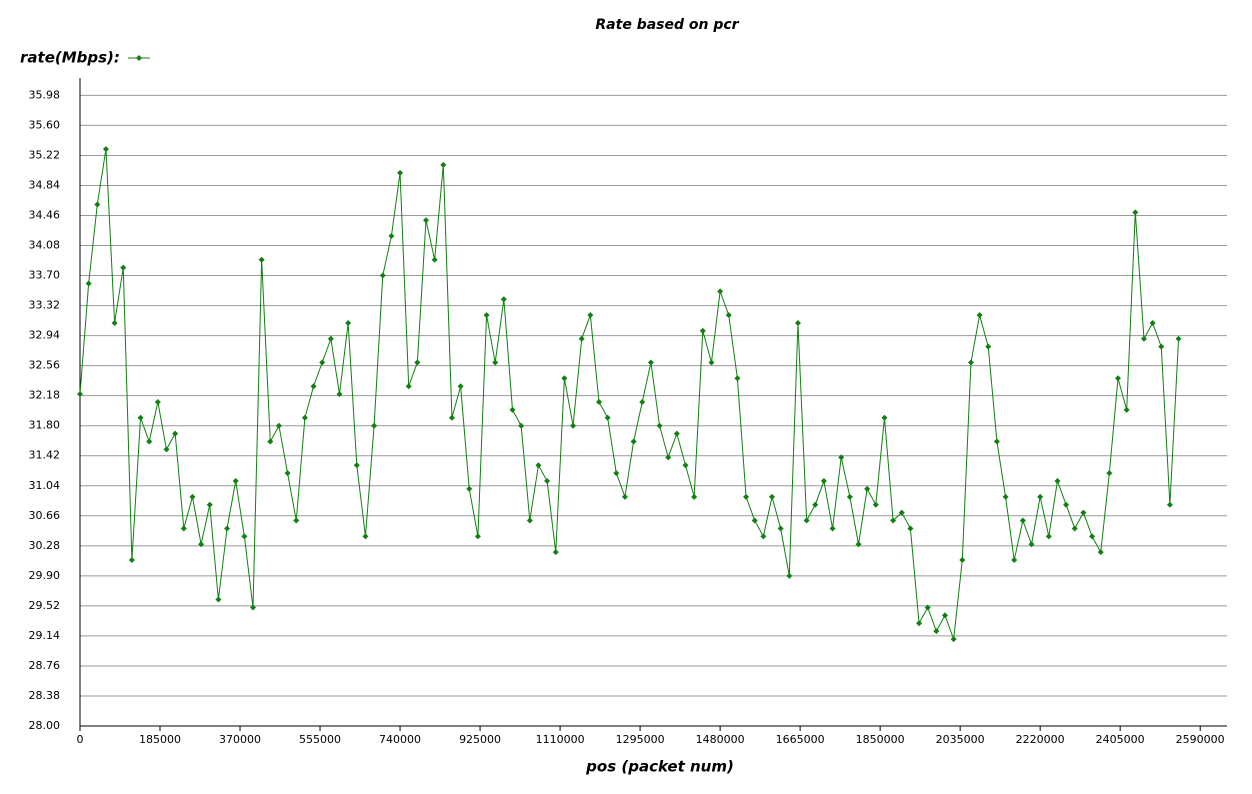  Describe the element at coordinates (1200, 739) in the screenshot. I see `x-tick-label: 2590000` at that location.